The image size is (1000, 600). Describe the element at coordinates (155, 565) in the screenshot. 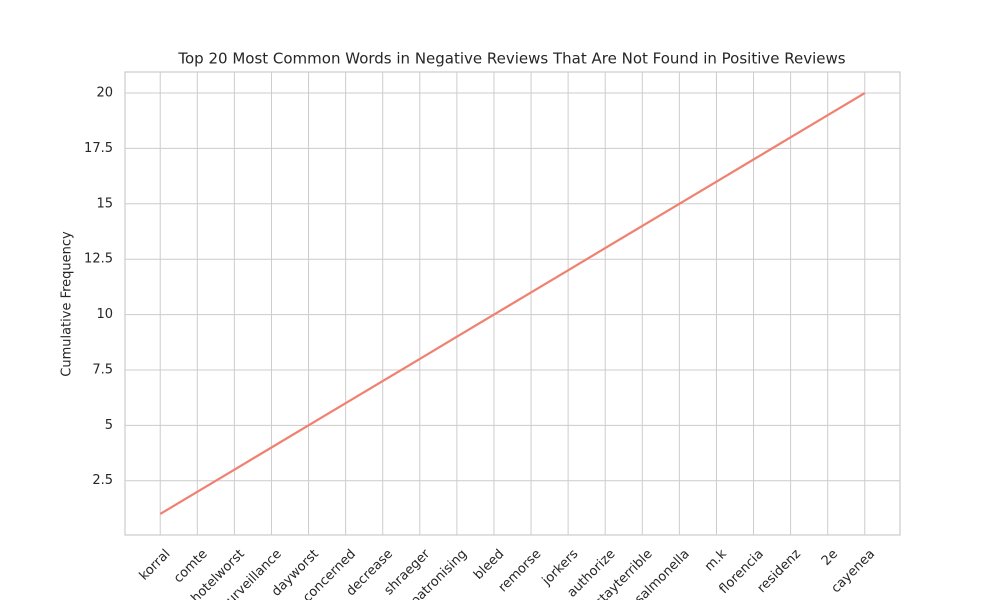

I see `x-tick-label: korral` at that location.